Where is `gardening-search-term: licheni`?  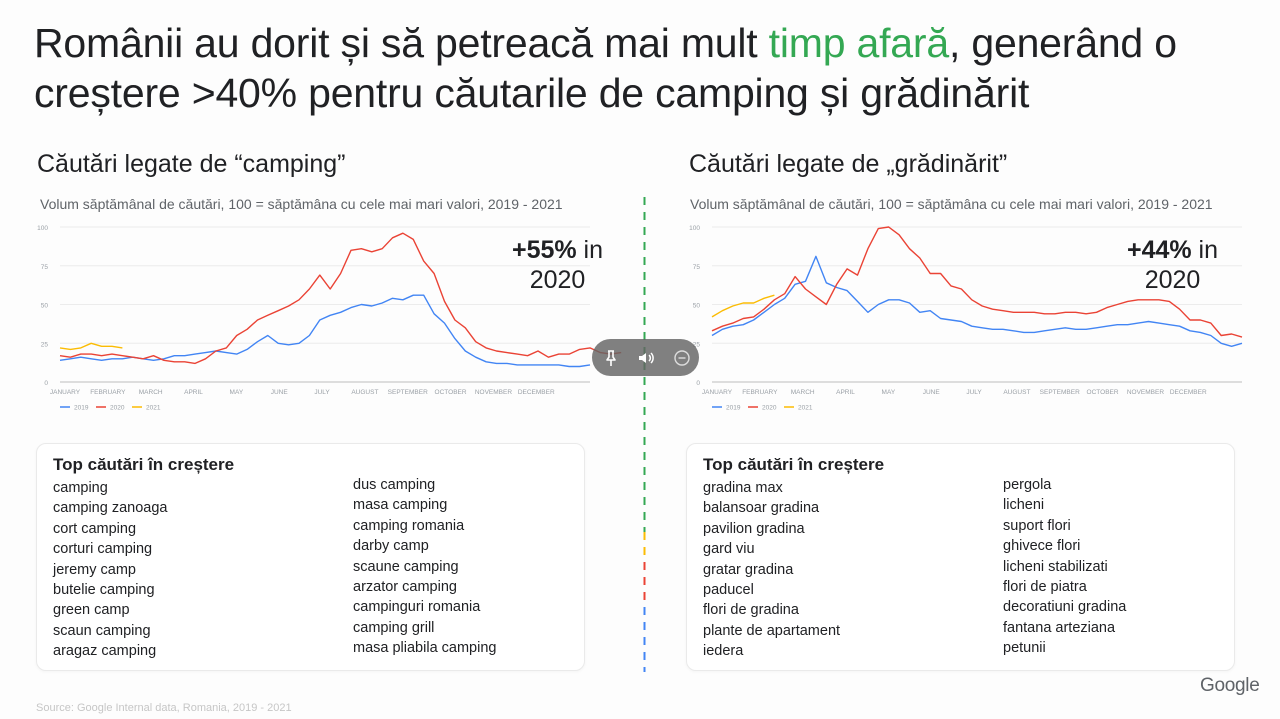
gardening-search-term: licheni is located at coordinates (1024, 505).